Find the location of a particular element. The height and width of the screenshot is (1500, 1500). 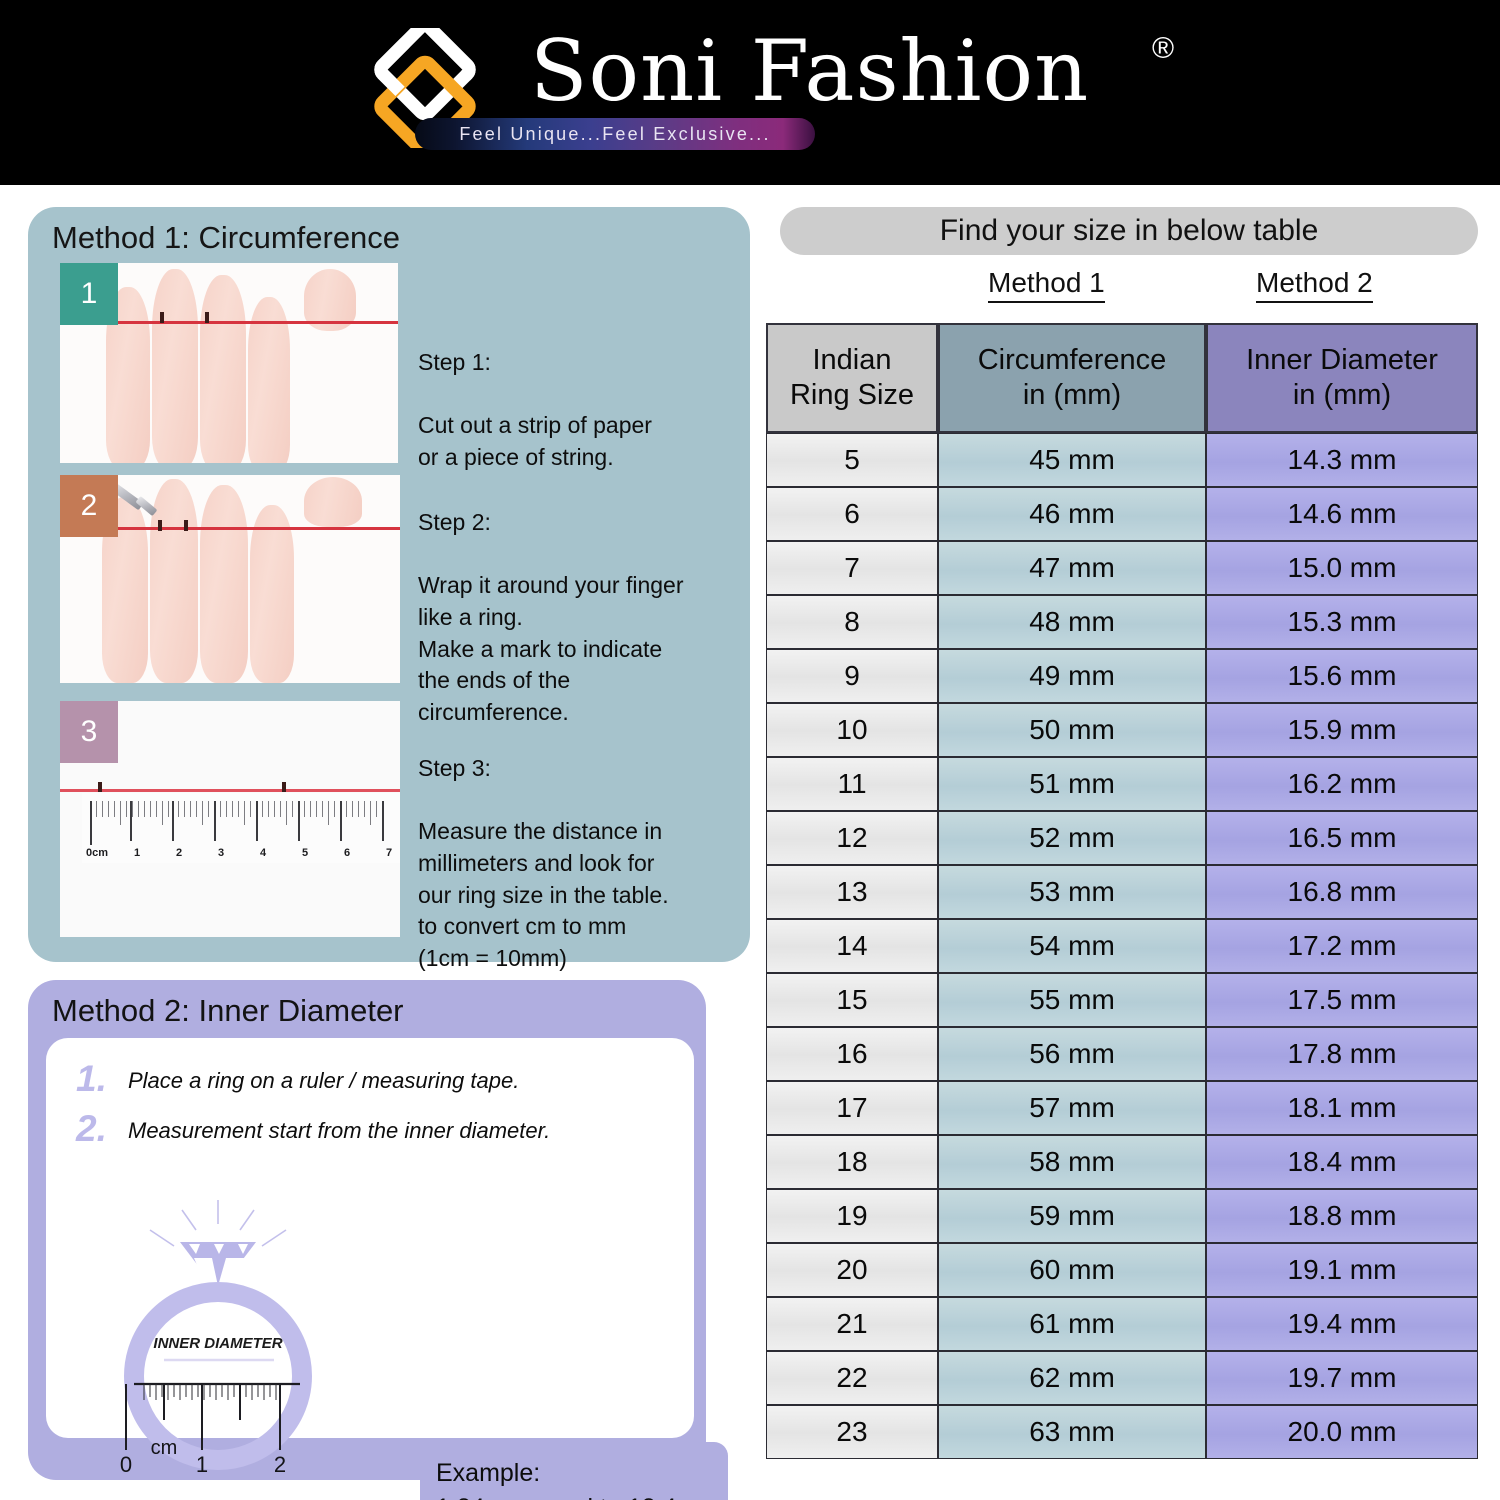

cell-circumference: 62 mm is located at coordinates (1072, 1378).